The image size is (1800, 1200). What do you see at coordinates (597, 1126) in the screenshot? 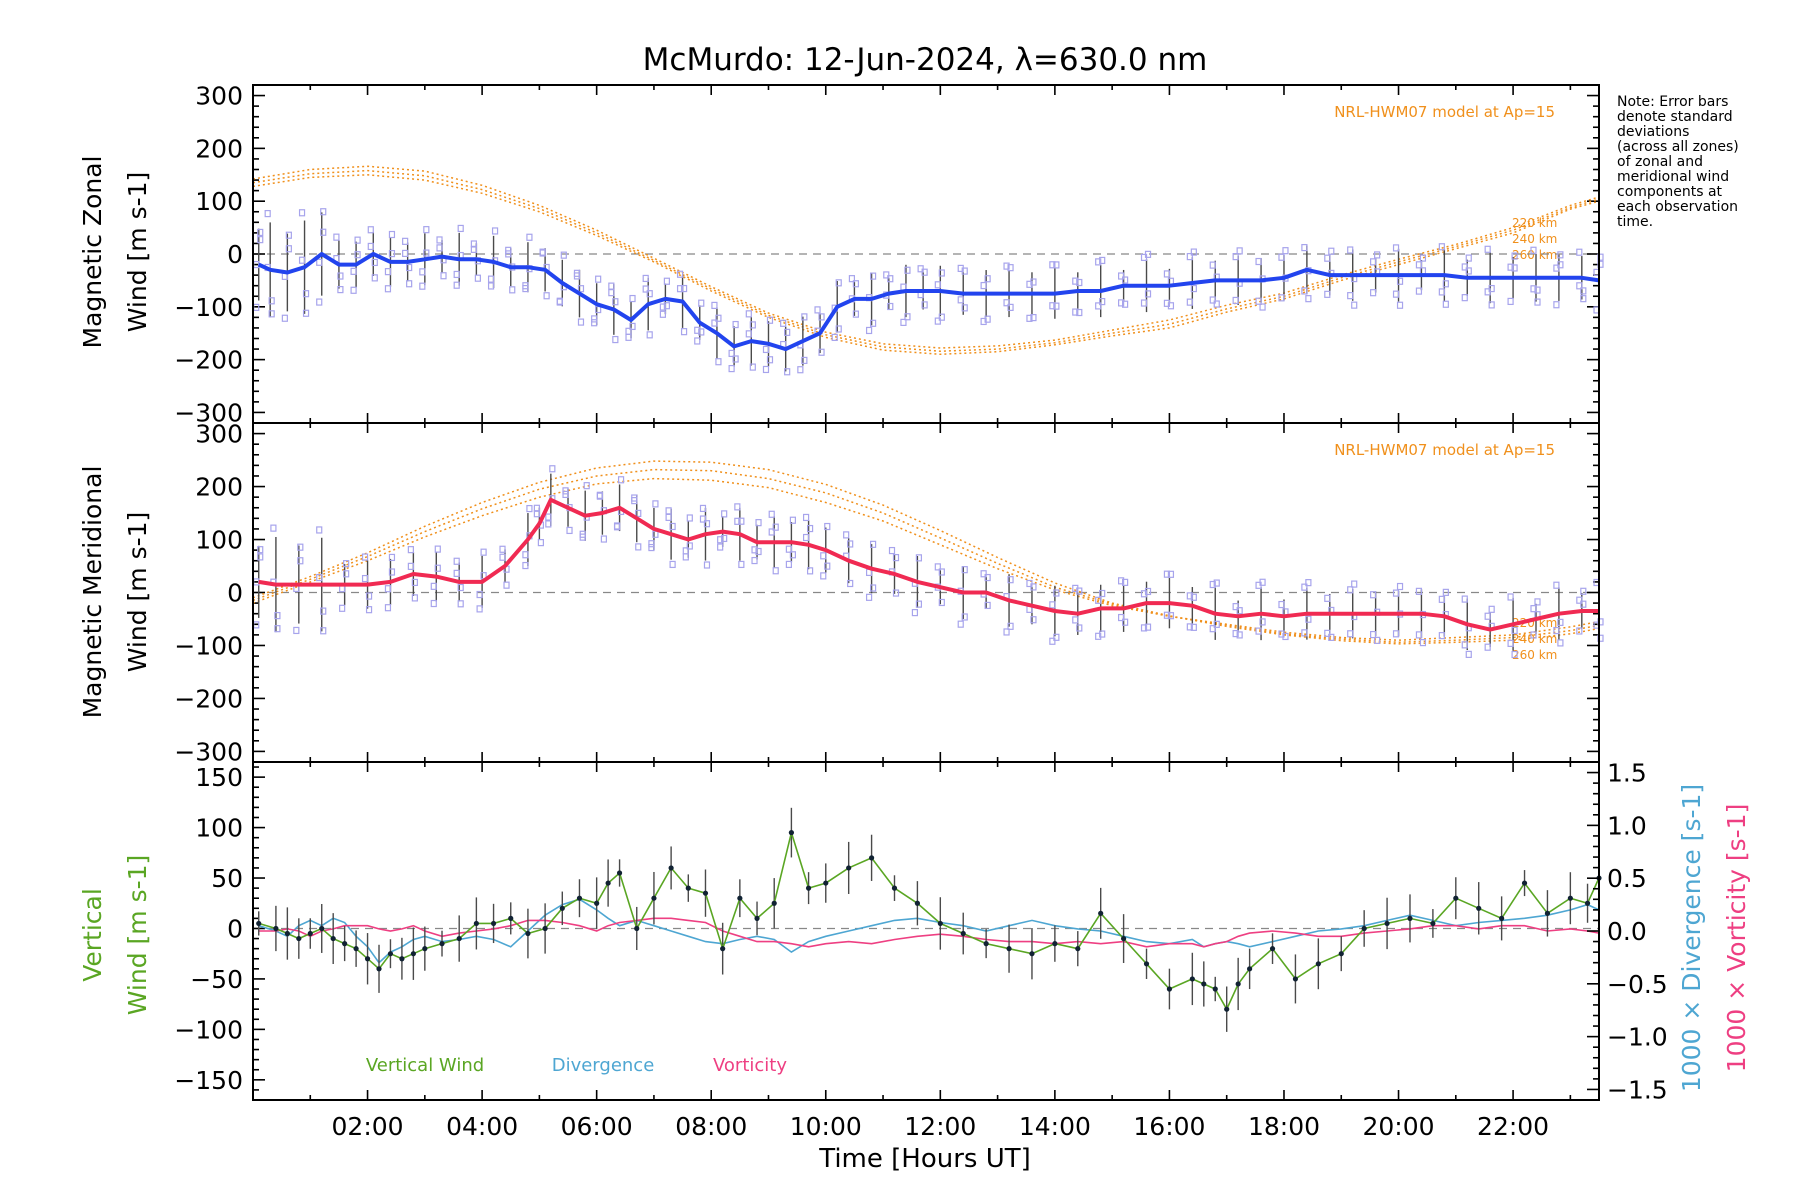
I see `x-tick-label: 06:00` at bounding box center [597, 1126].